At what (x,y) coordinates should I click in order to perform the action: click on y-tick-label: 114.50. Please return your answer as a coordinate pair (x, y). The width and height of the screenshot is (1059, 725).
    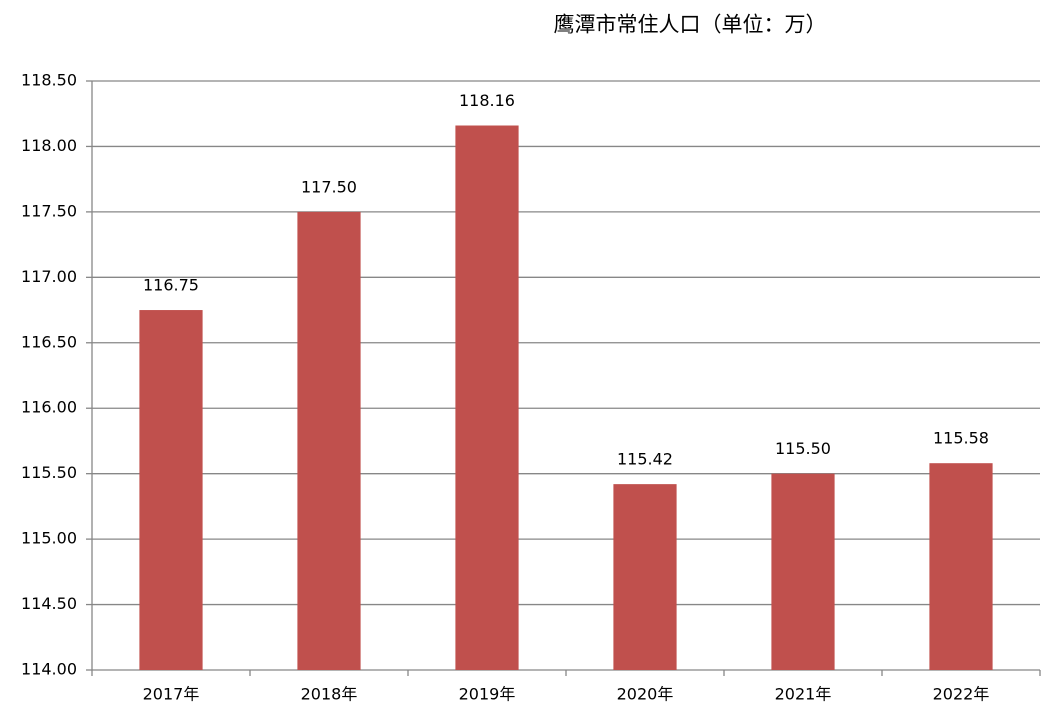
    Looking at the image, I should click on (49, 603).